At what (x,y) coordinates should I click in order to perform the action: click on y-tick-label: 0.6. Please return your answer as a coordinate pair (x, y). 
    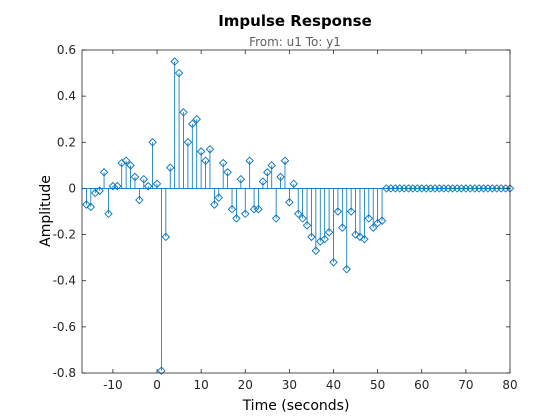
    Looking at the image, I should click on (66, 50).